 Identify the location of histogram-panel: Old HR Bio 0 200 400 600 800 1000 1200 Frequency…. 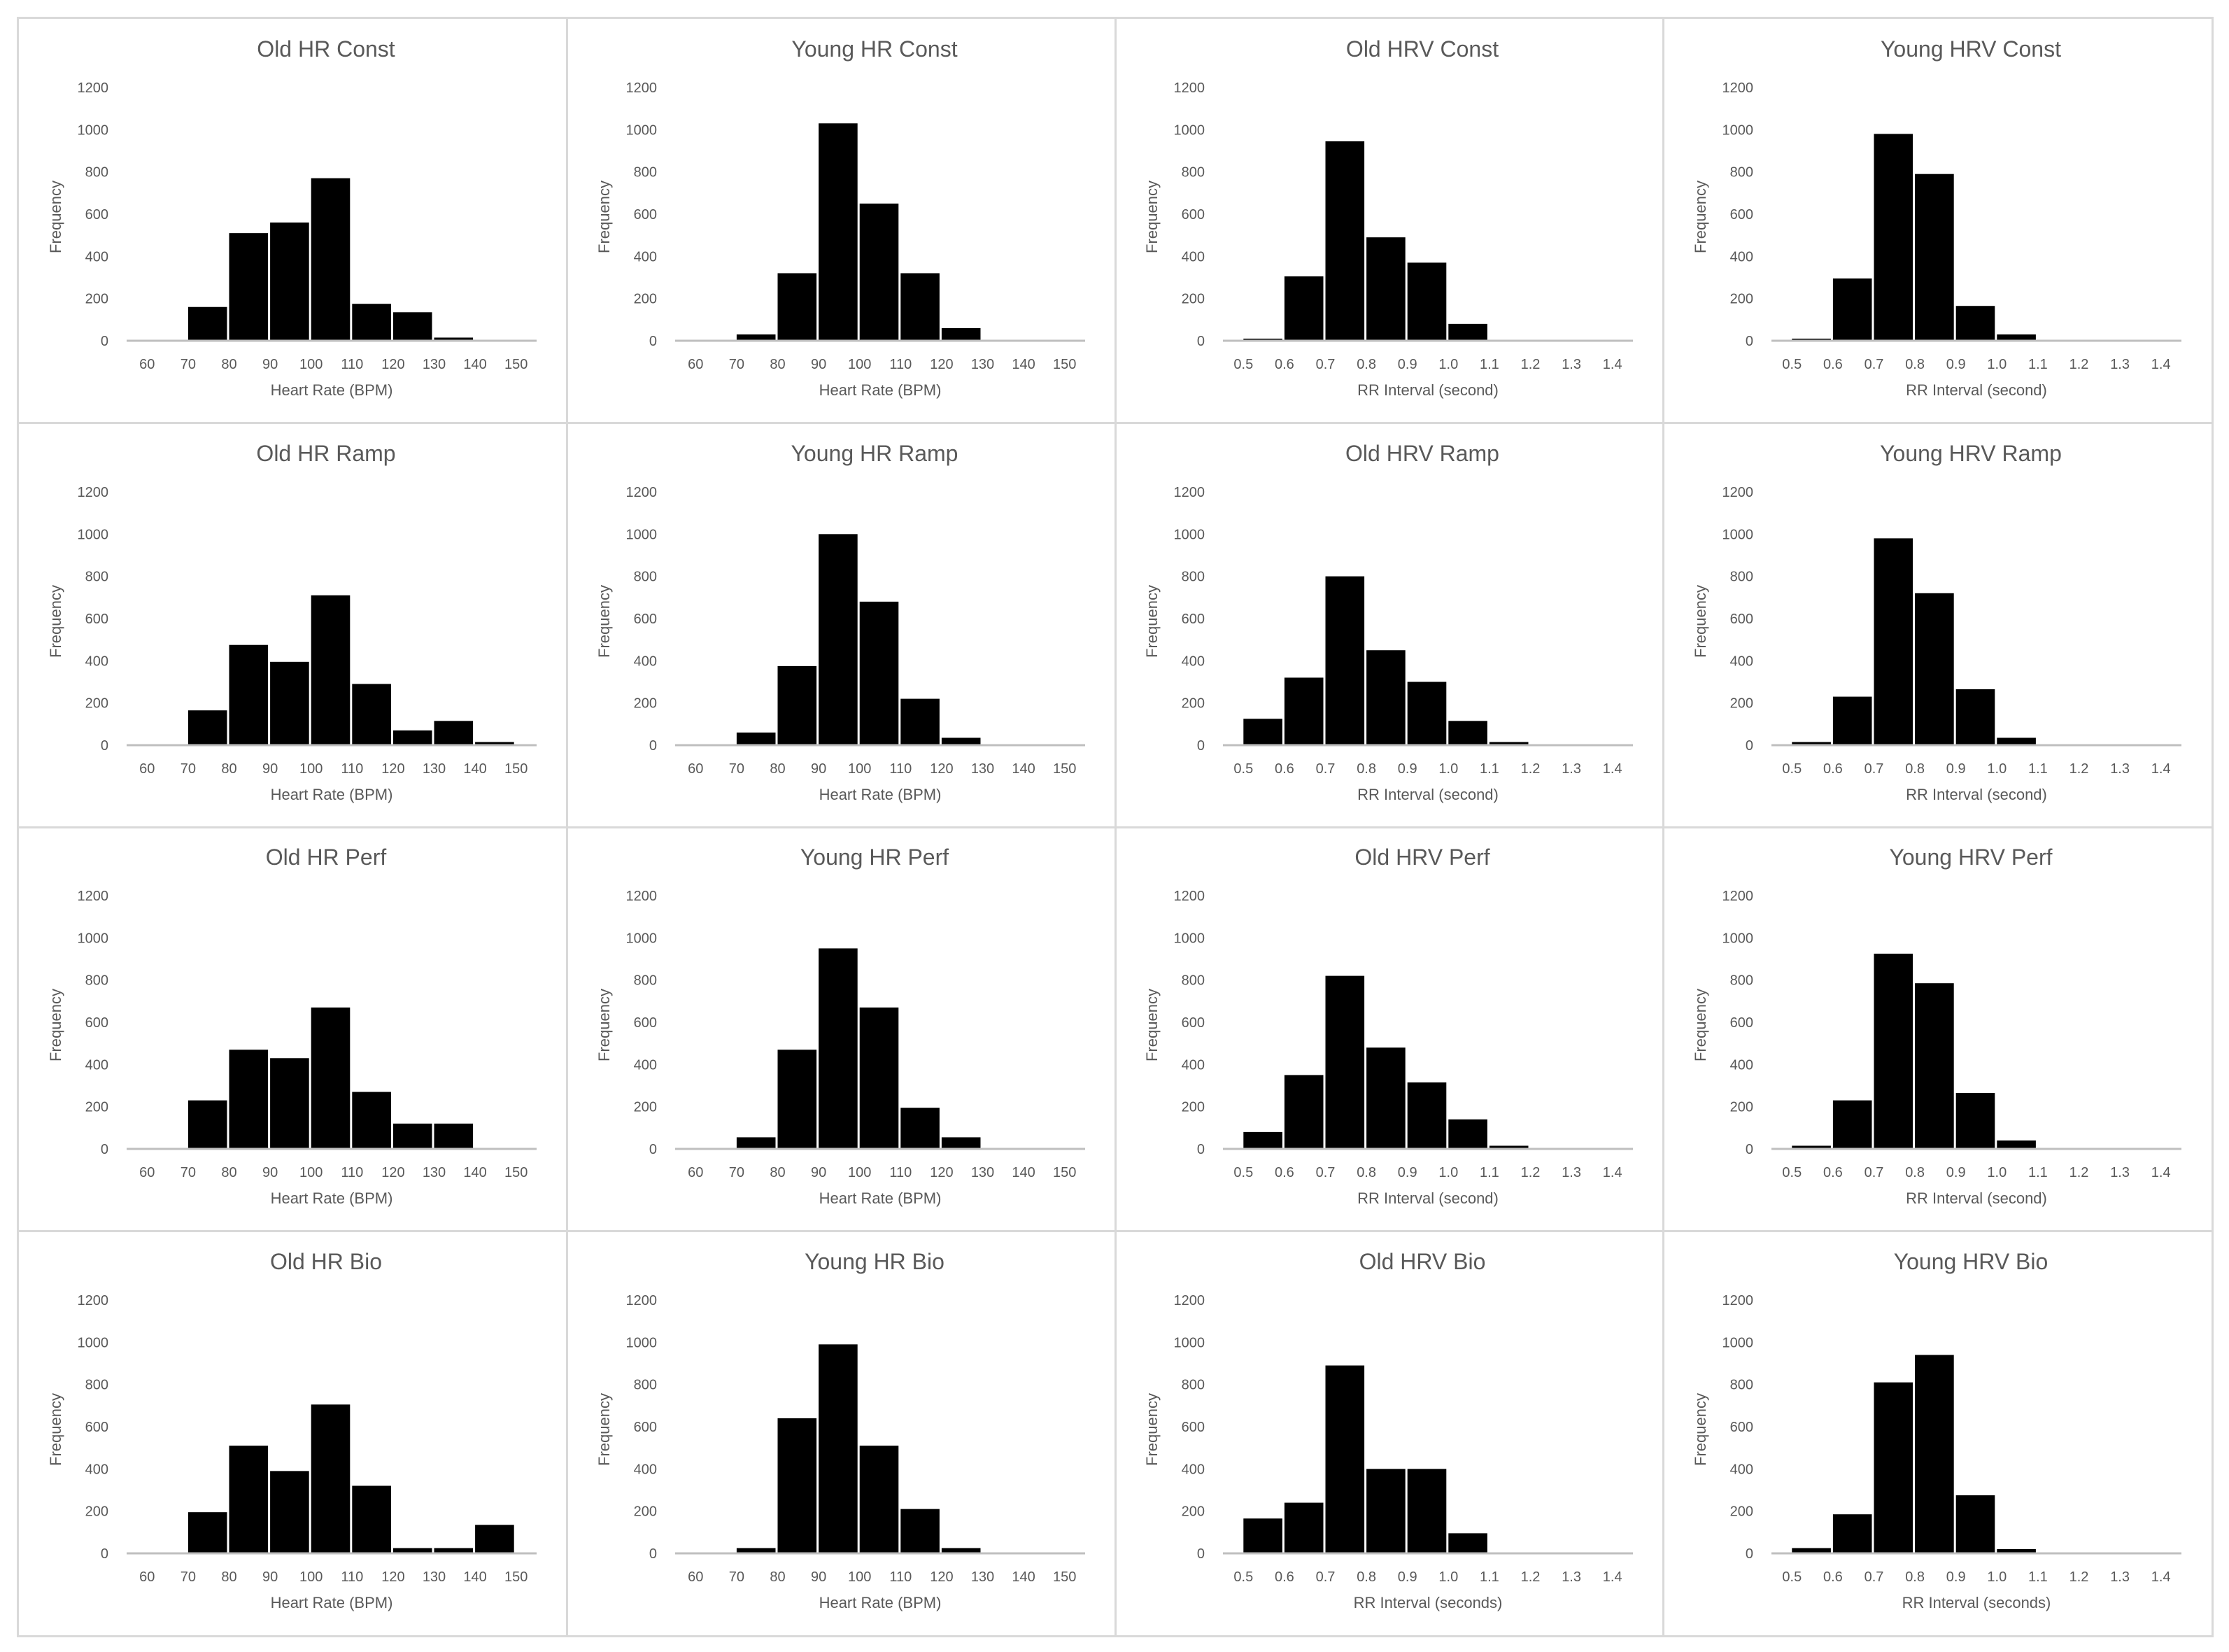
(292, 1430).